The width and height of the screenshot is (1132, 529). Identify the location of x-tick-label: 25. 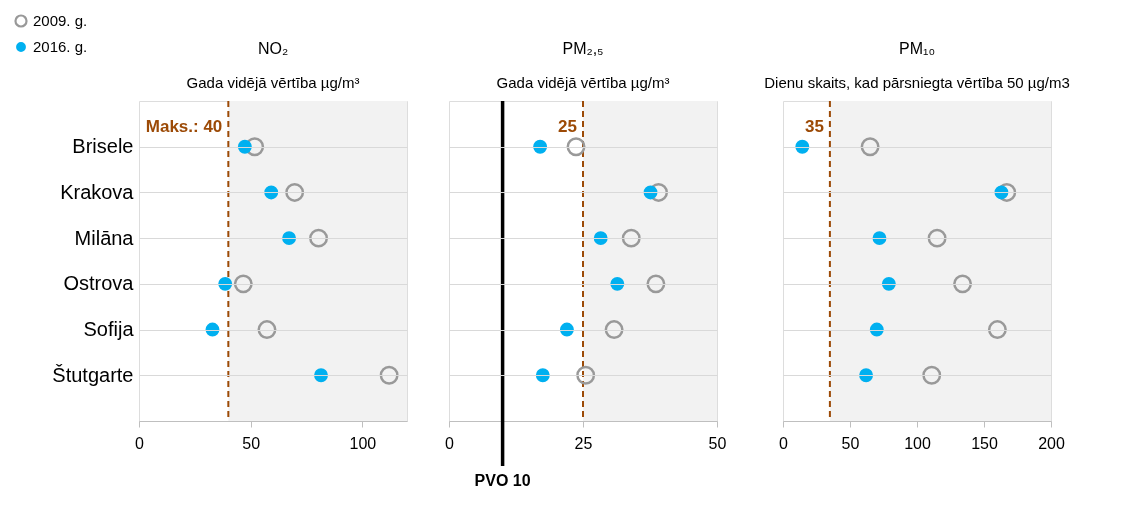
(583, 443).